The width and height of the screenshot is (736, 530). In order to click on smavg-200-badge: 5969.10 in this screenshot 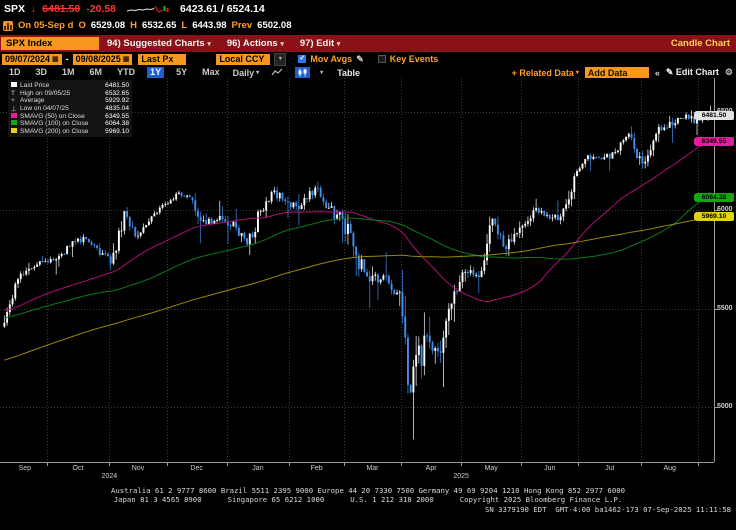, I will do `click(714, 216)`.